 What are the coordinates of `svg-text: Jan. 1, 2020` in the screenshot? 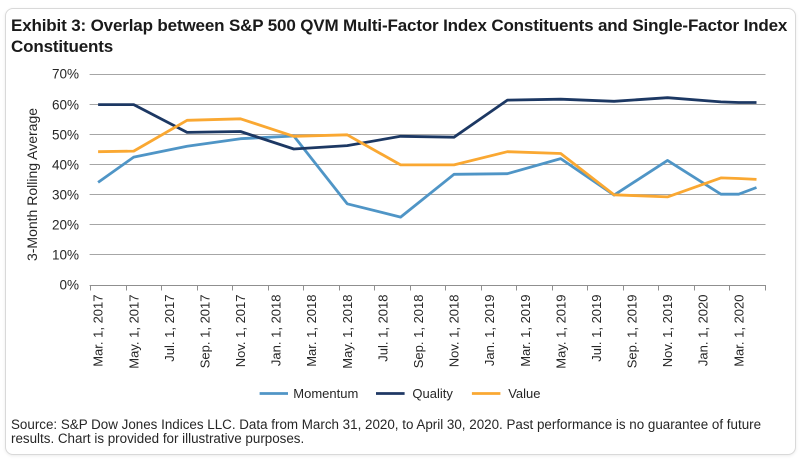 It's located at (703, 331).